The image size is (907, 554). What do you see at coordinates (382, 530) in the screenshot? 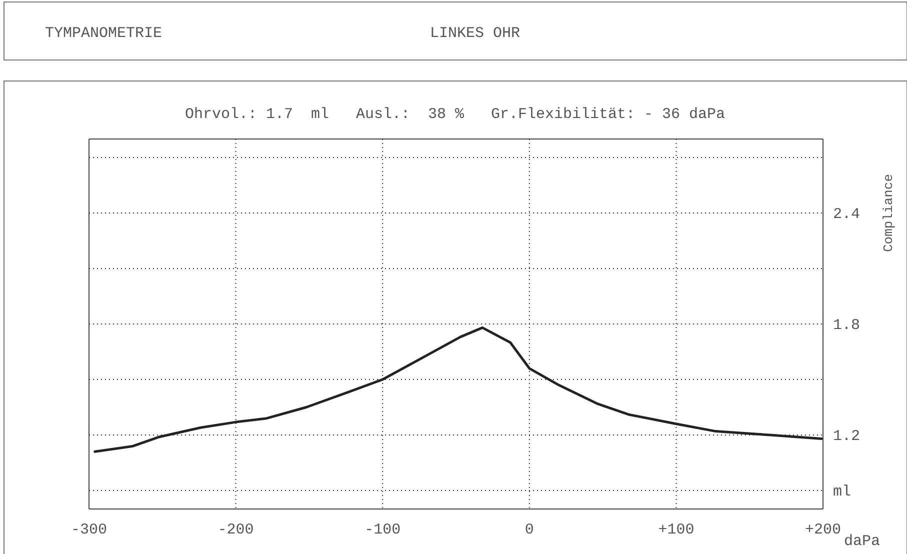
I see `x-tick-label: -100` at bounding box center [382, 530].